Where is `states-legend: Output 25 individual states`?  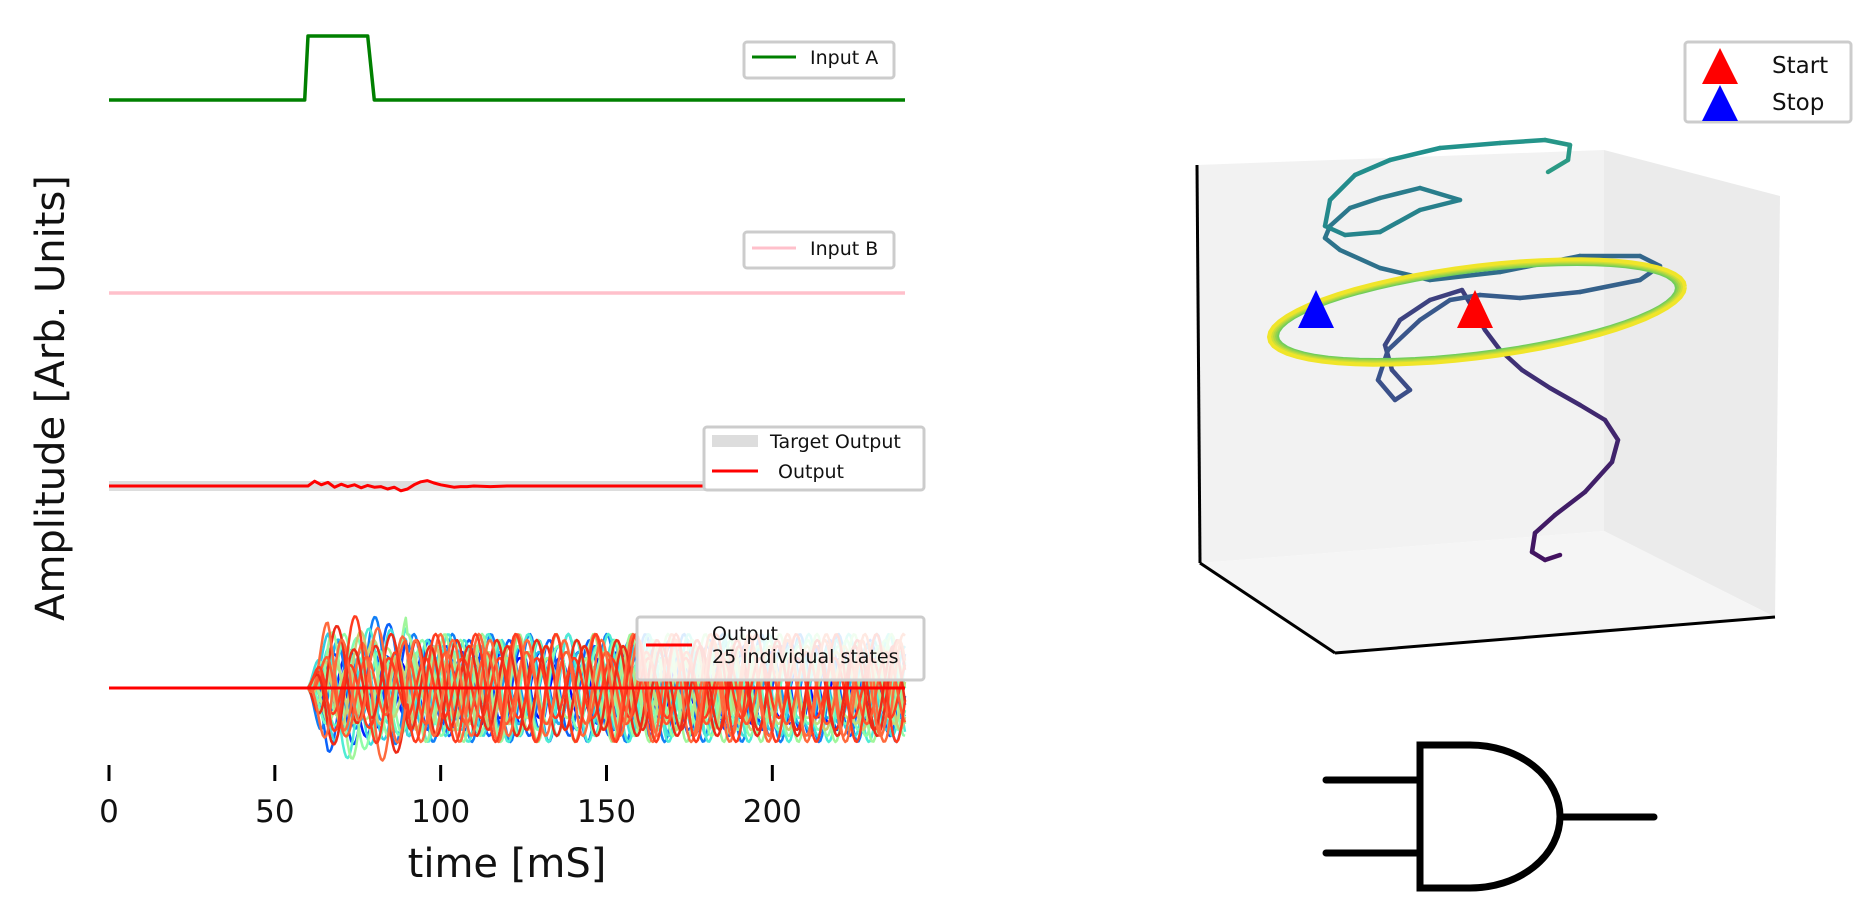
states-legend: Output 25 individual states is located at coordinates (780, 648).